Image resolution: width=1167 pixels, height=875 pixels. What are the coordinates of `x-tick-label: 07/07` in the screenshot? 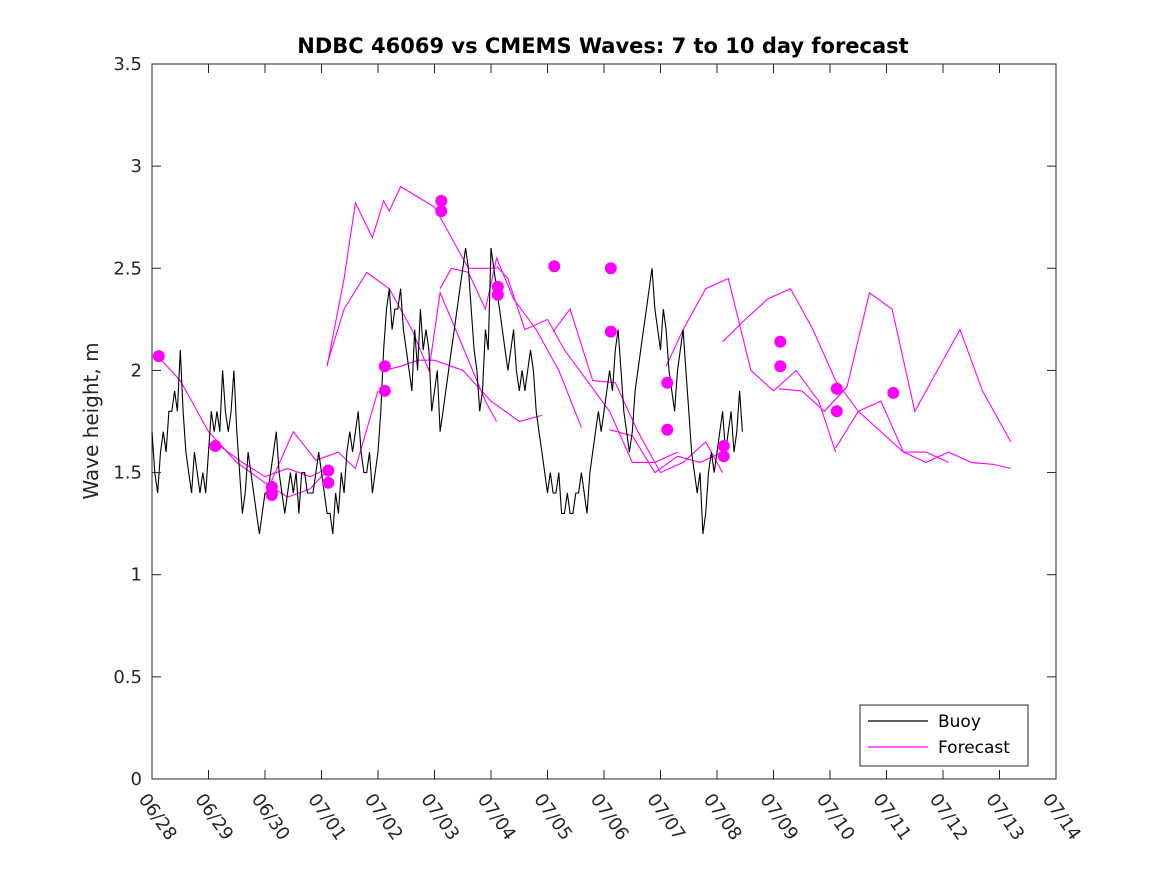 It's located at (665, 817).